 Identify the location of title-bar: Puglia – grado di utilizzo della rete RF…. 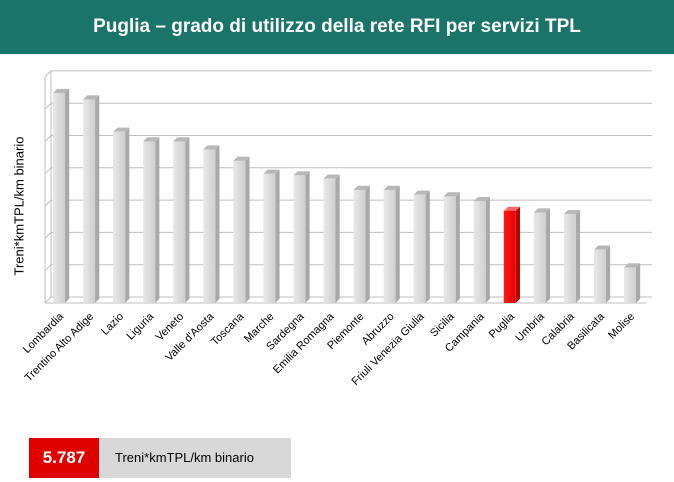
(337, 27).